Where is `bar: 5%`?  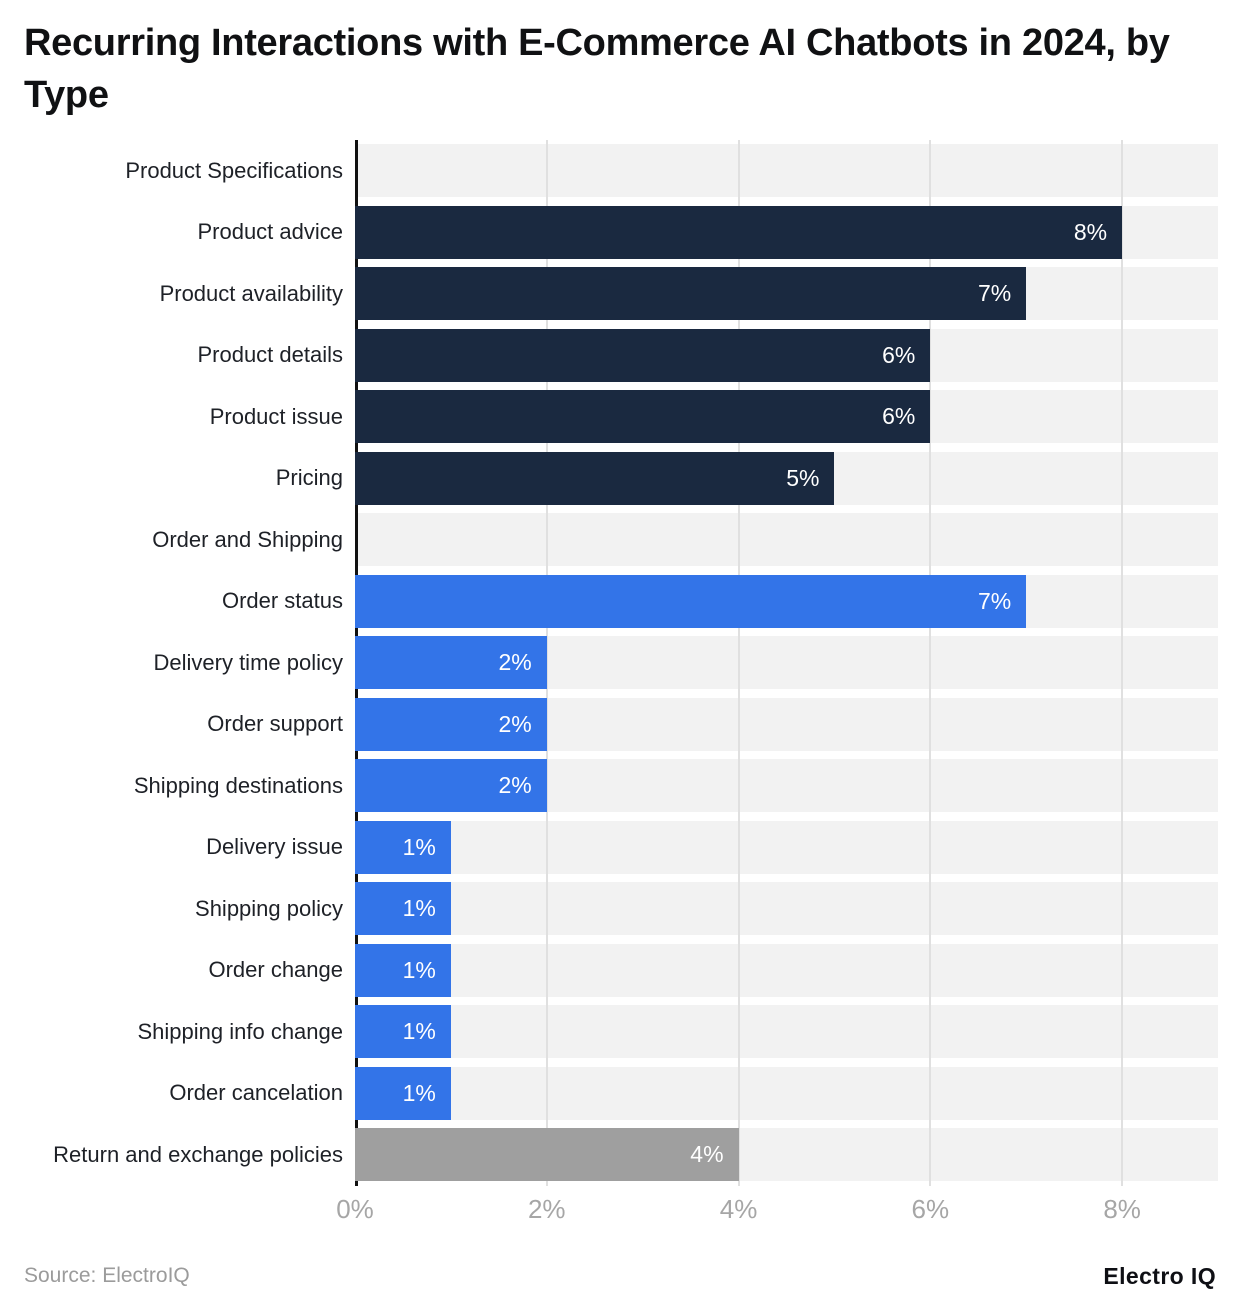
bar: 5% is located at coordinates (595, 478).